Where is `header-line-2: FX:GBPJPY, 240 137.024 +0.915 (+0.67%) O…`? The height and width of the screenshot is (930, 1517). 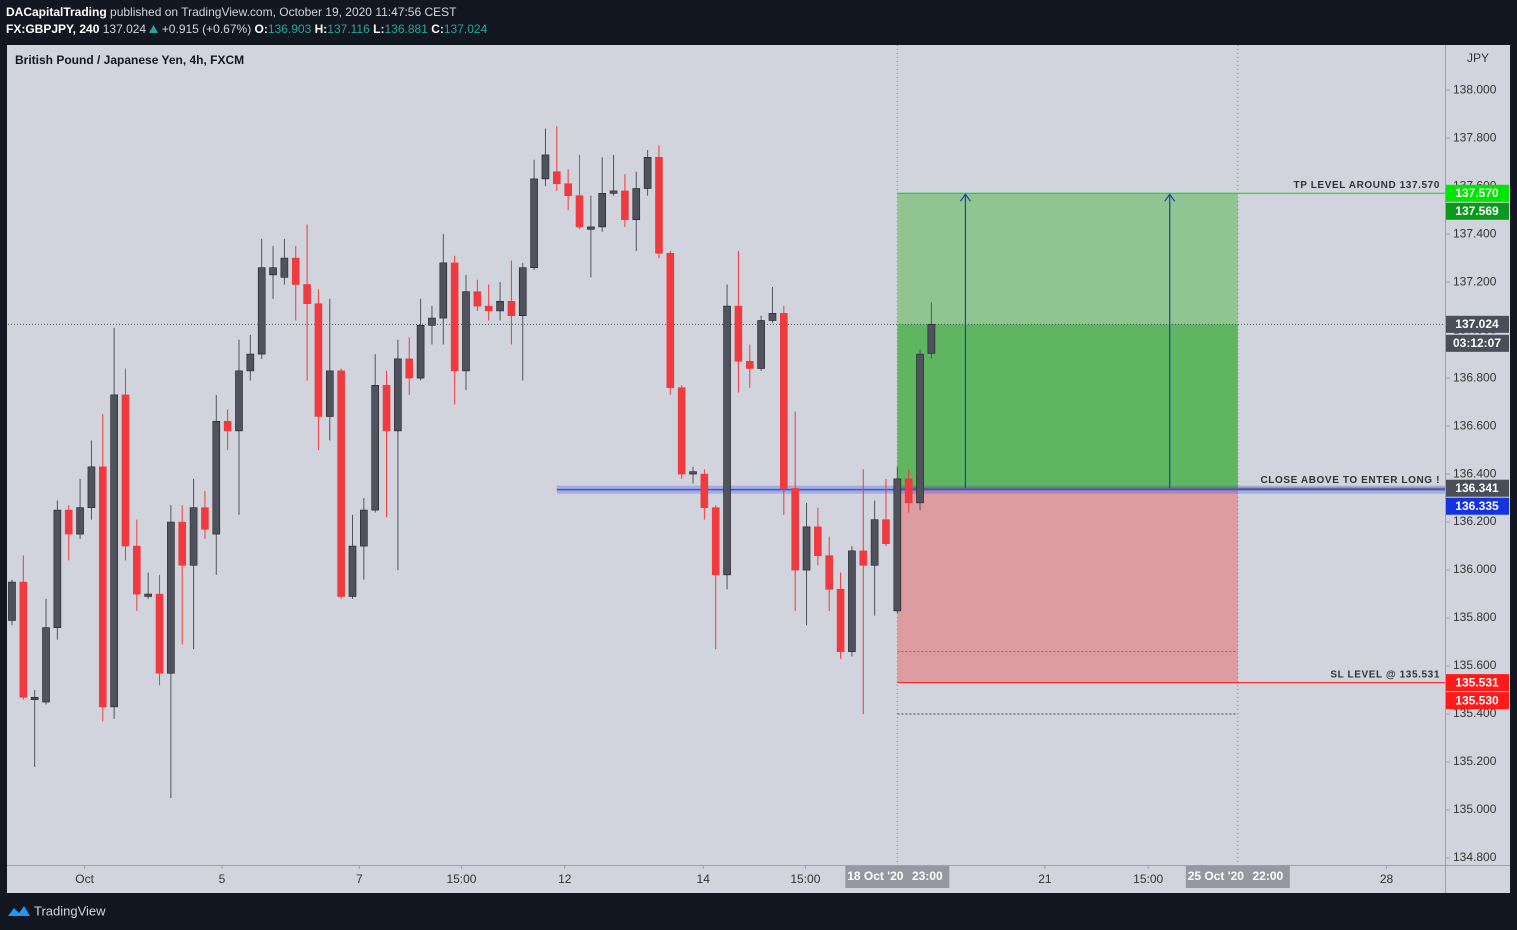 header-line-2: FX:GBPJPY, 240 137.024 +0.915 (+0.67%) O… is located at coordinates (246, 29).